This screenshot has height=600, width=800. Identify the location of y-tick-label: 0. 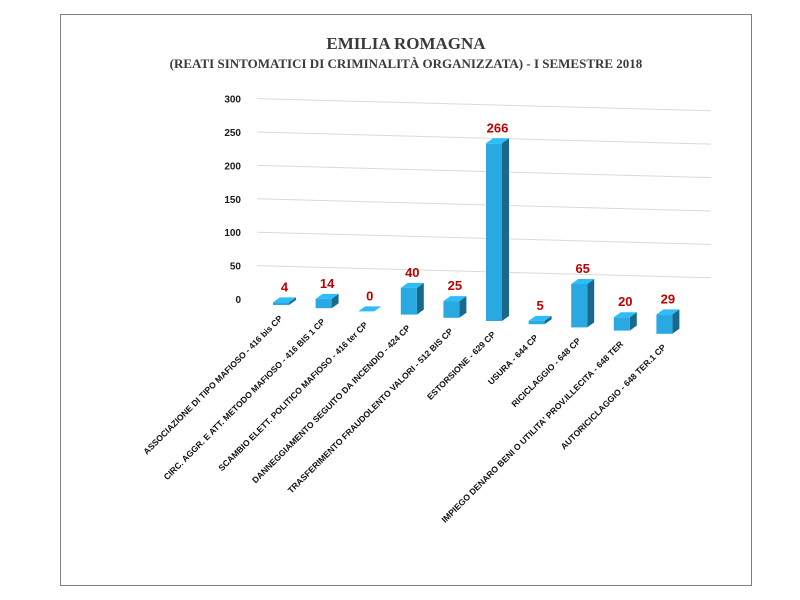
(238, 300).